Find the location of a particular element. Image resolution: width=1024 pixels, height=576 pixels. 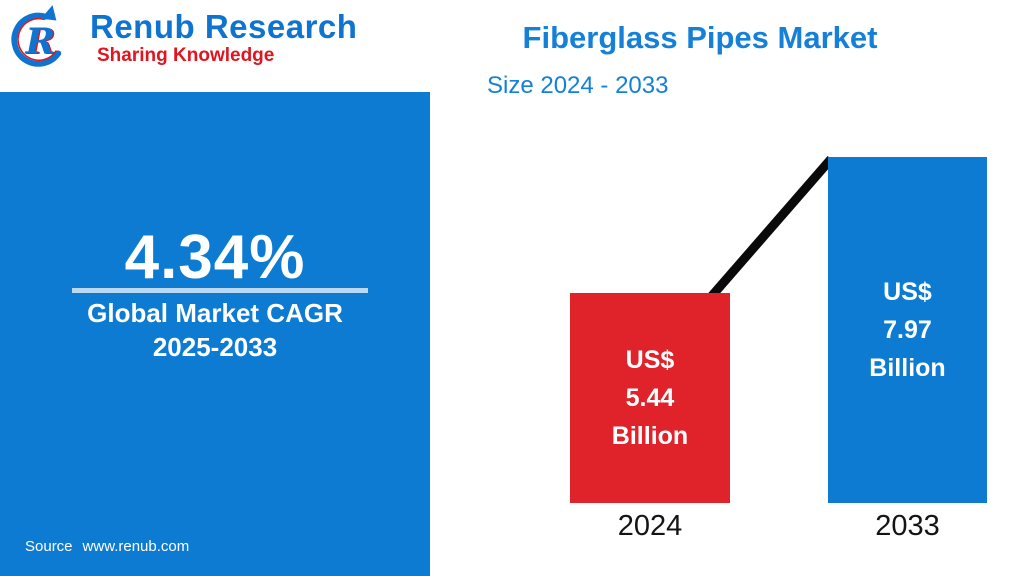

divider-line is located at coordinates (220, 290).